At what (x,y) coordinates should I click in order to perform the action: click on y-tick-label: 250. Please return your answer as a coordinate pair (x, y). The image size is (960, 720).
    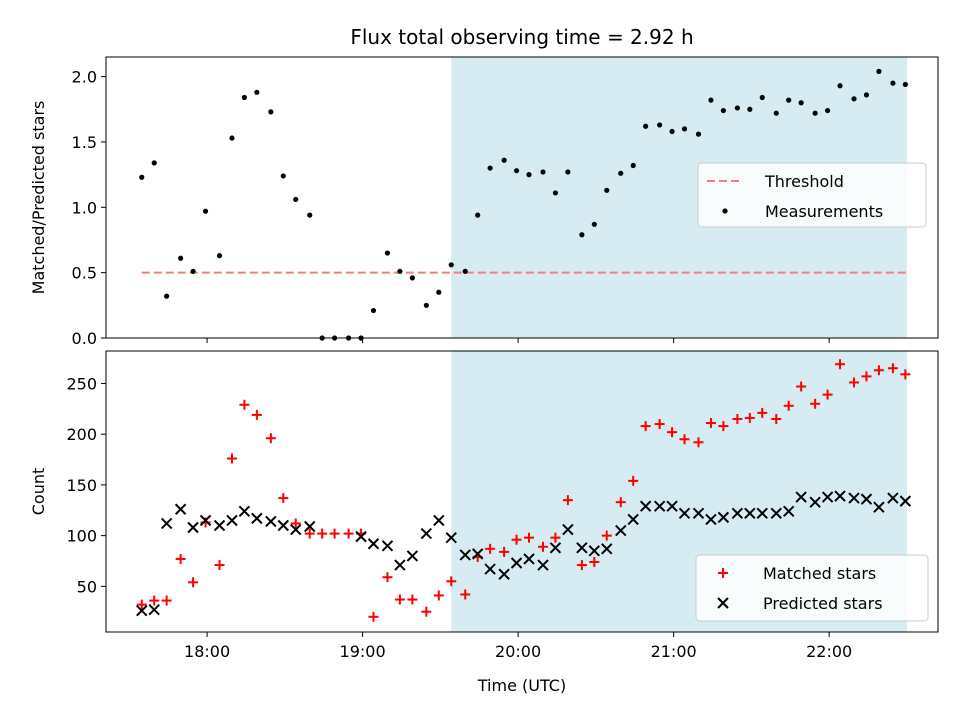
    Looking at the image, I should click on (81, 383).